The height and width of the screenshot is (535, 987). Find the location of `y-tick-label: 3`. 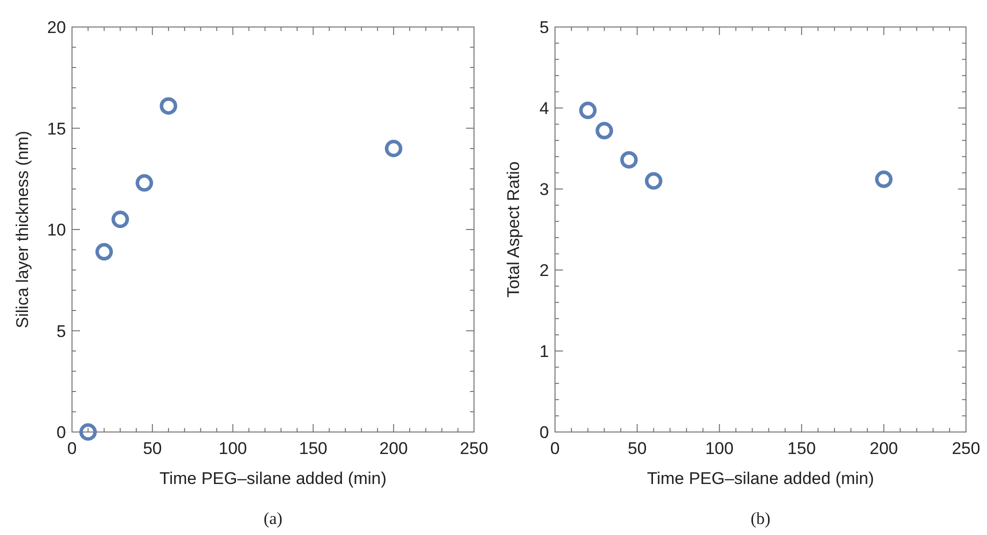

y-tick-label: 3 is located at coordinates (544, 189).